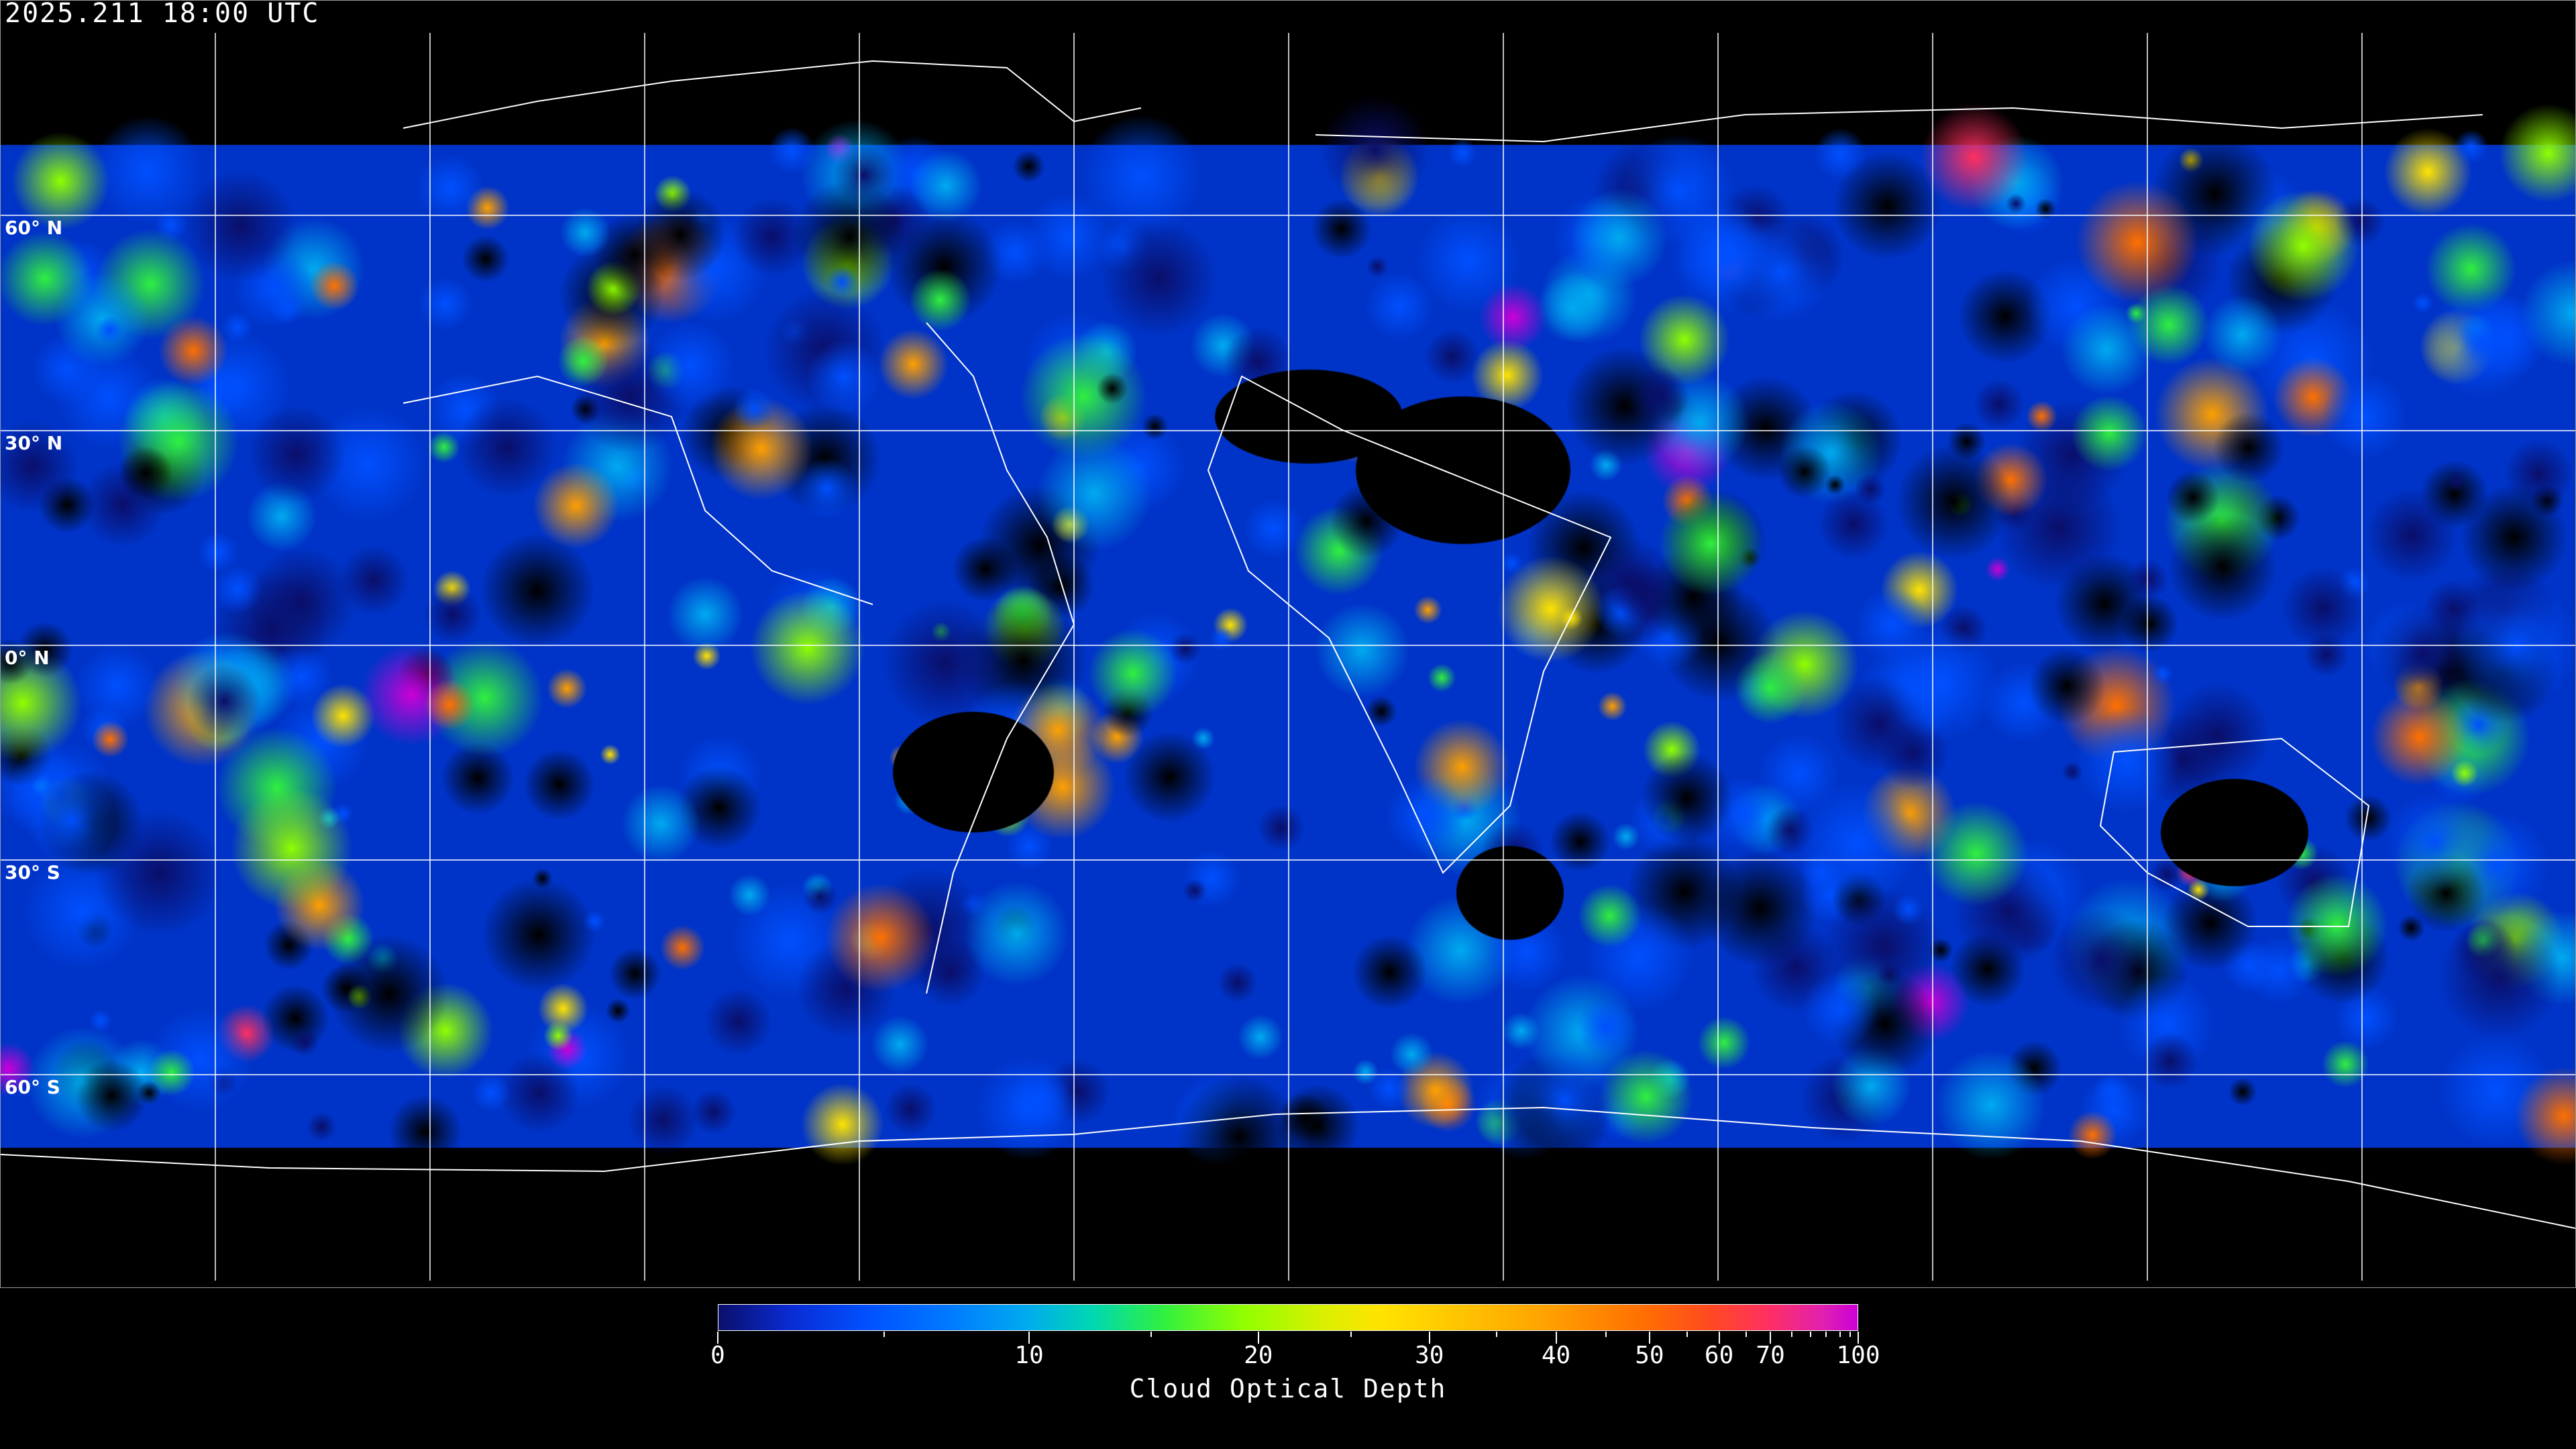 This screenshot has width=2576, height=1449. I want to click on colorbar-title: Cloud Optical Depth, so click(1288, 1388).